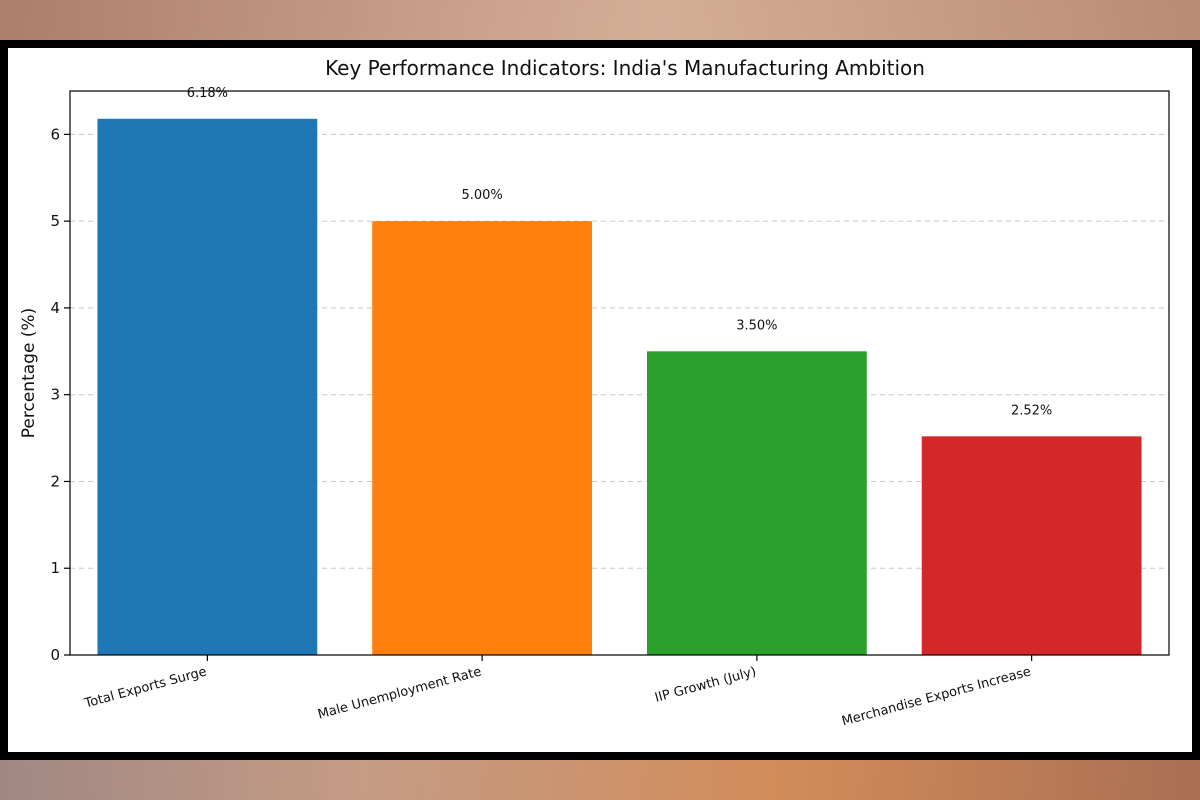  Describe the element at coordinates (55, 308) in the screenshot. I see `y-tick-label: 4` at that location.